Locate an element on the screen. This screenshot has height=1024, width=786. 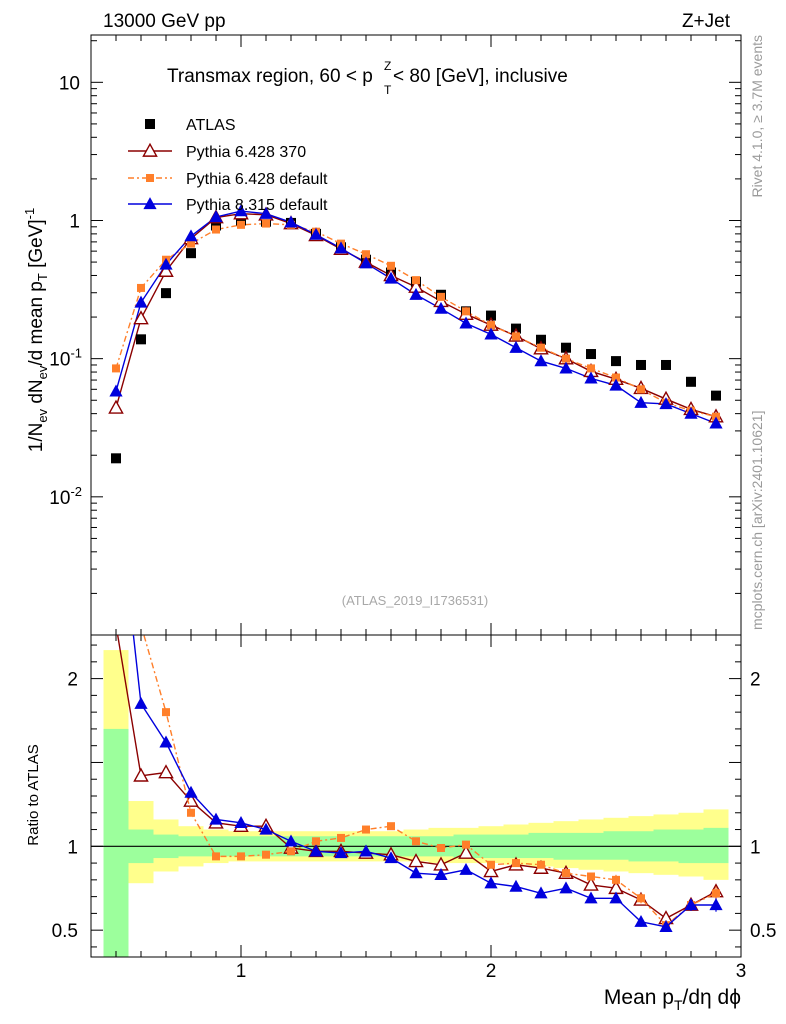
y-tick-label: 10⁻² is located at coordinates (65, 496).